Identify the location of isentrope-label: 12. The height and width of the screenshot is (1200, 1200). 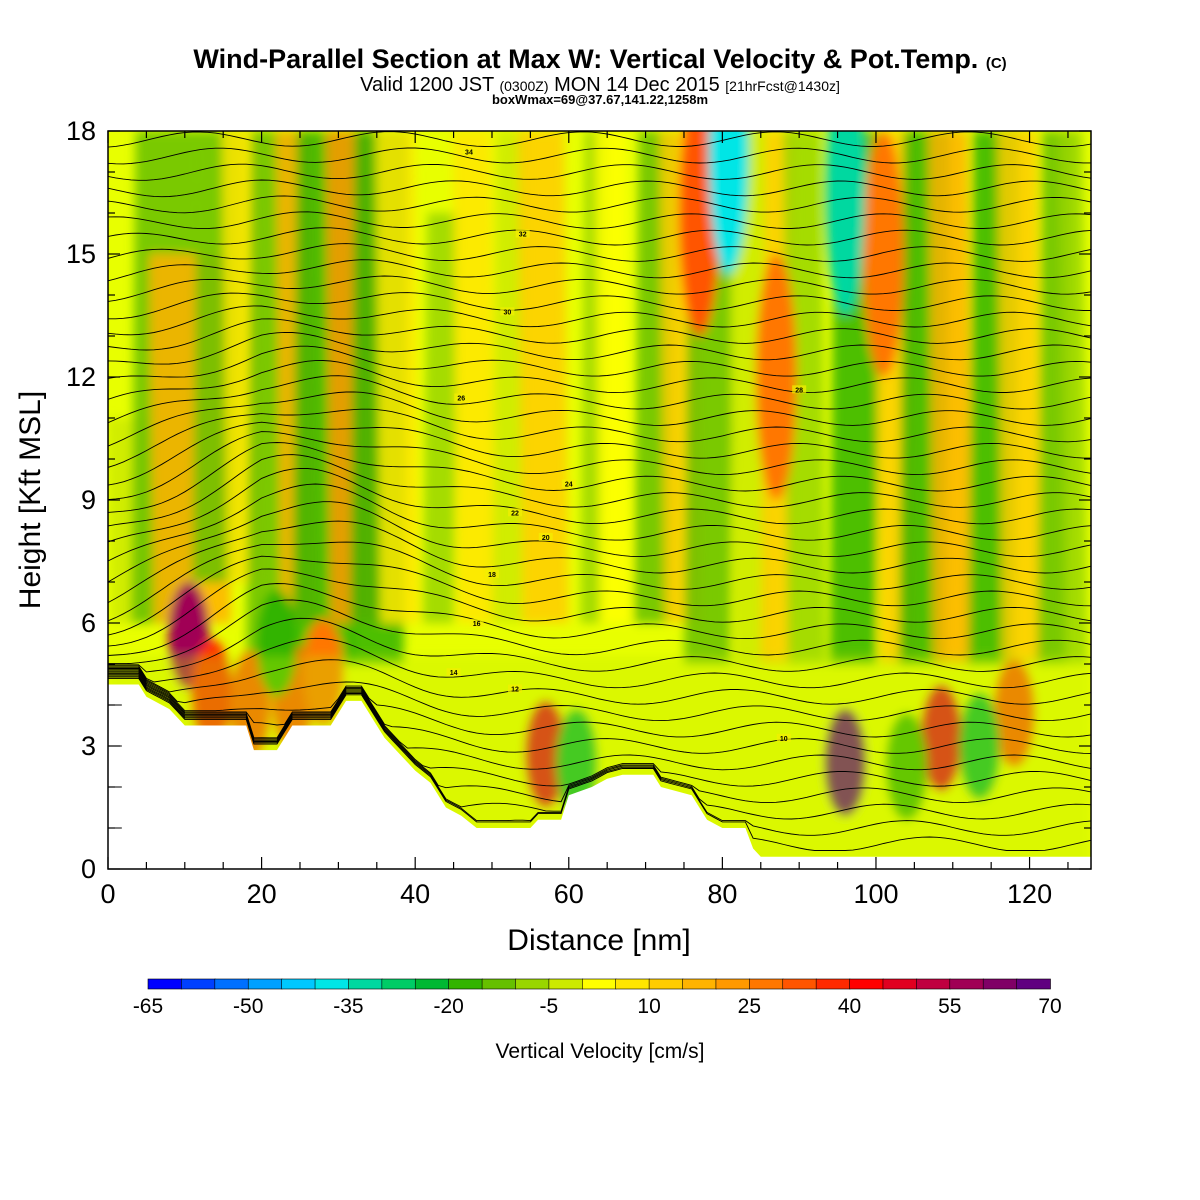
(515, 689).